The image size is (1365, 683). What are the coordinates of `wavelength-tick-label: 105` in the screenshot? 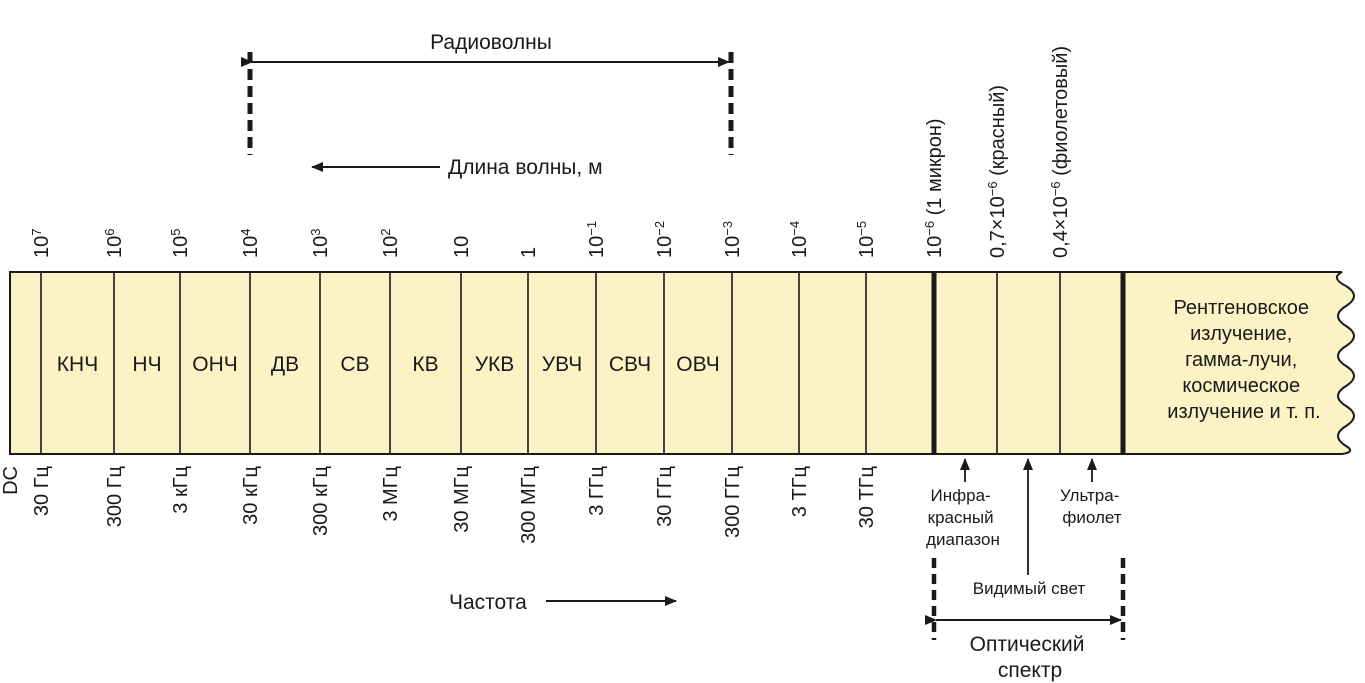 It's located at (180, 243).